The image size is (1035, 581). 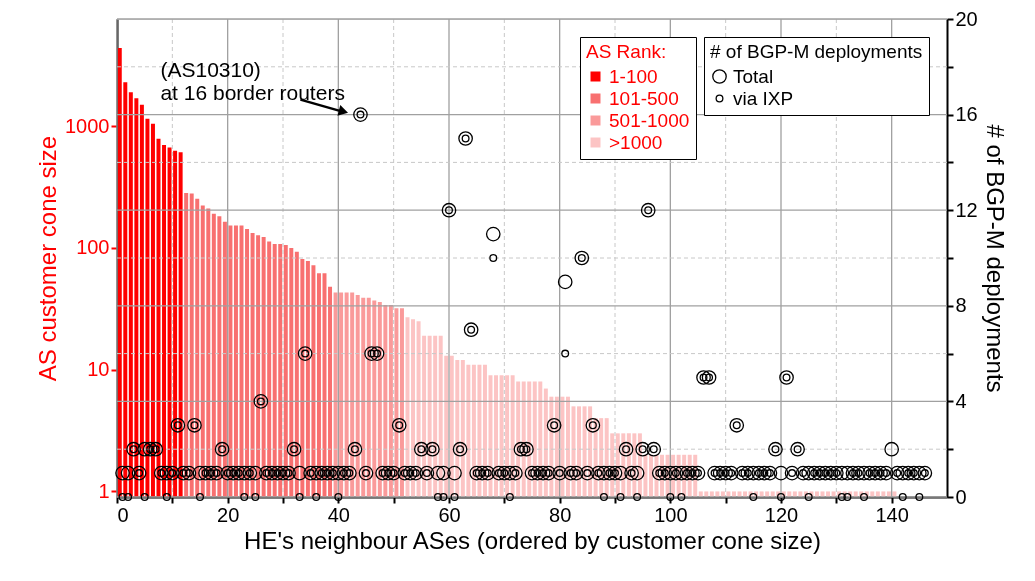 What do you see at coordinates (636, 142) in the screenshot?
I see `legend-label: >1000` at bounding box center [636, 142].